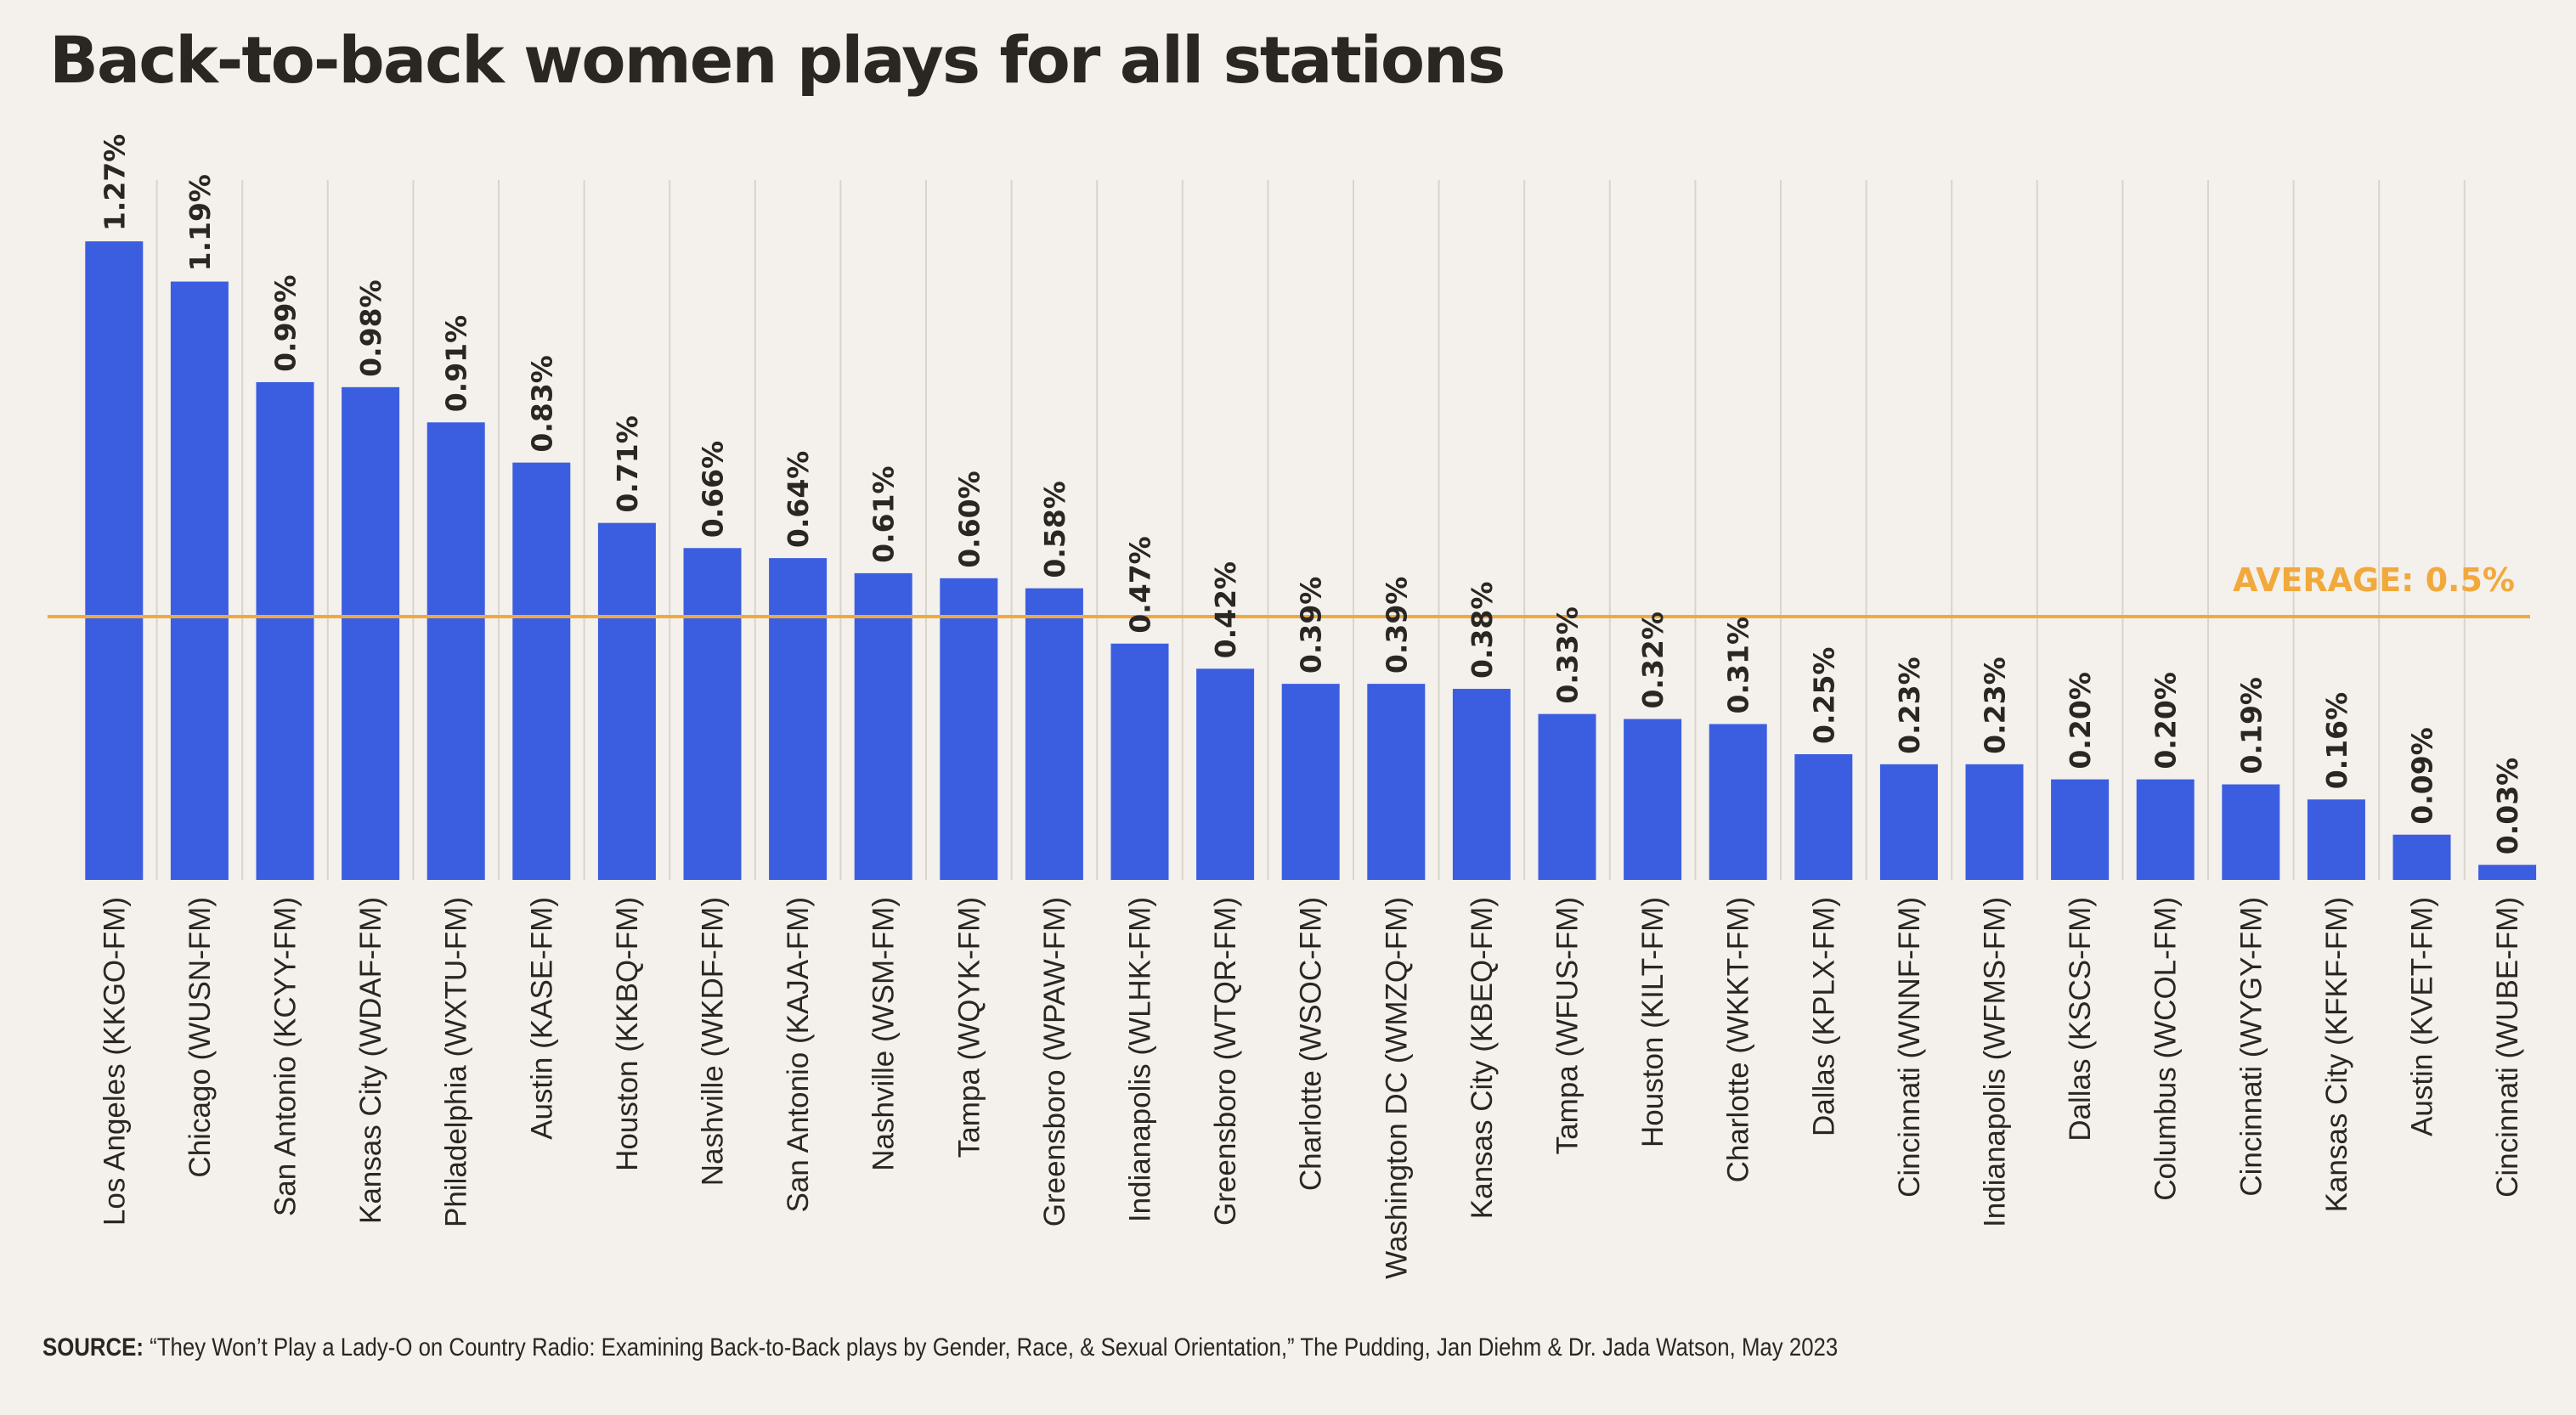 This screenshot has height=1415, width=2576. Describe the element at coordinates (969, 519) in the screenshot. I see `value-label: 0.60%` at that location.